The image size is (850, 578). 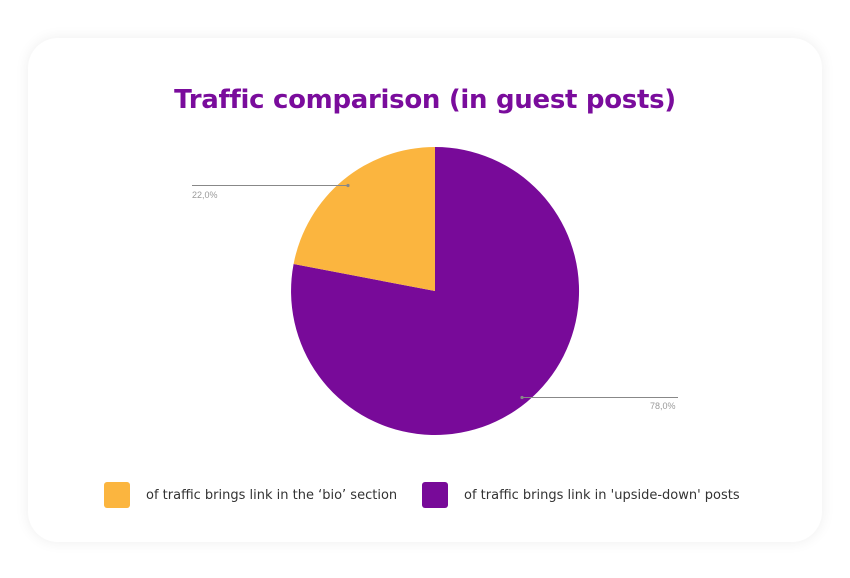 What do you see at coordinates (522, 397) in the screenshot?
I see `leader-dot-upside-down` at bounding box center [522, 397].